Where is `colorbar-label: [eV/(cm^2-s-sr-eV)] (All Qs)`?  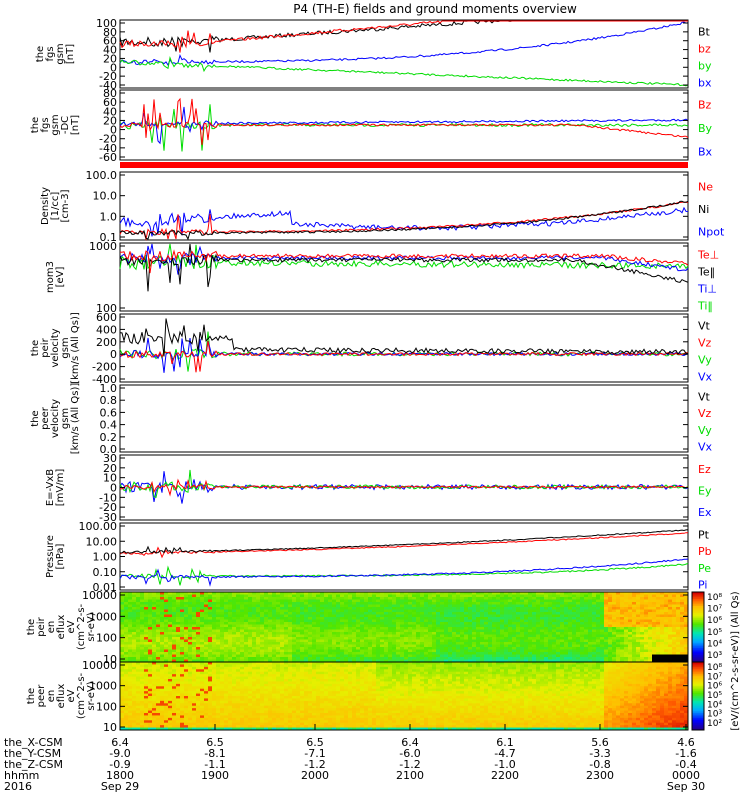 colorbar-label: [eV/(cm^2-s-sr-eV)] (All Qs) is located at coordinates (735, 660).